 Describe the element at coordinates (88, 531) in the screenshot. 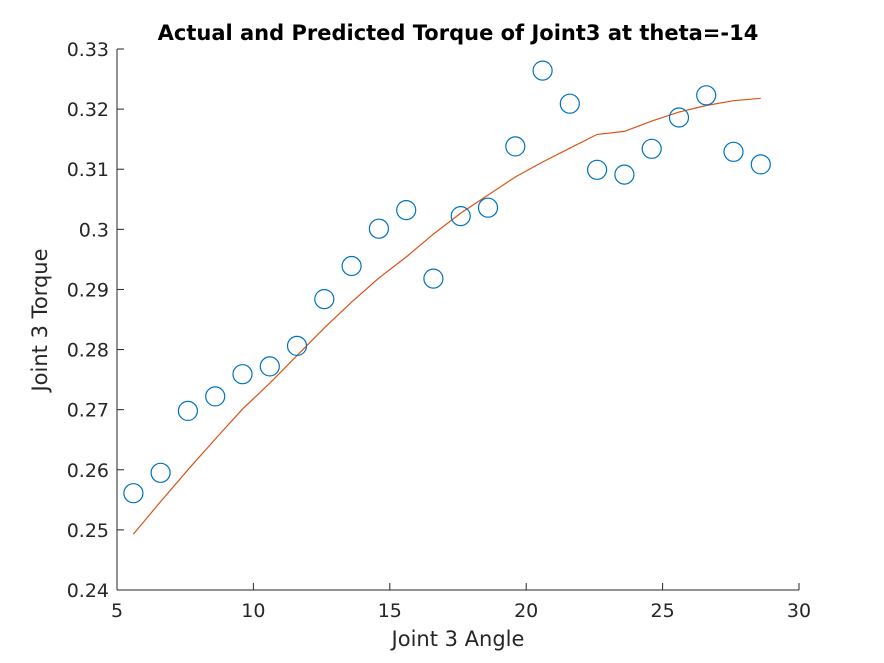

I see `y-tick-label: 0.25` at that location.